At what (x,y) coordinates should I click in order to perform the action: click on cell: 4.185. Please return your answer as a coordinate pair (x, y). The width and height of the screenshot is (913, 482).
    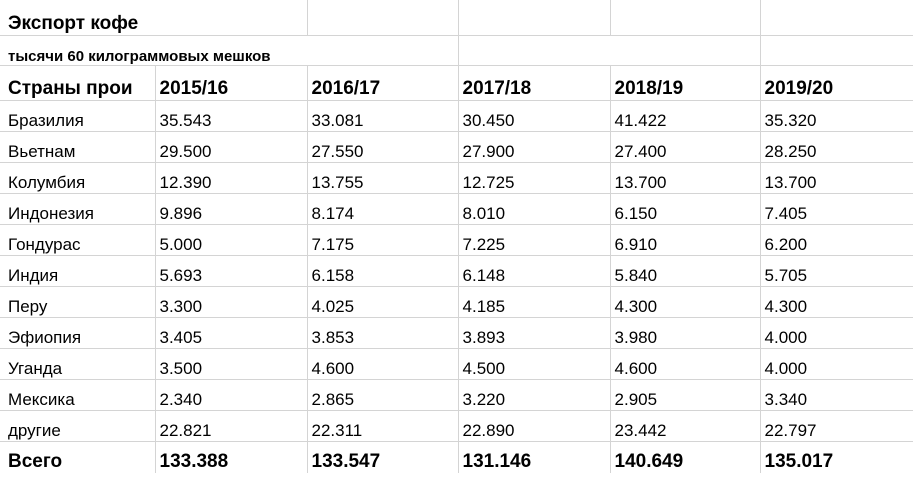
    Looking at the image, I should click on (534, 302).